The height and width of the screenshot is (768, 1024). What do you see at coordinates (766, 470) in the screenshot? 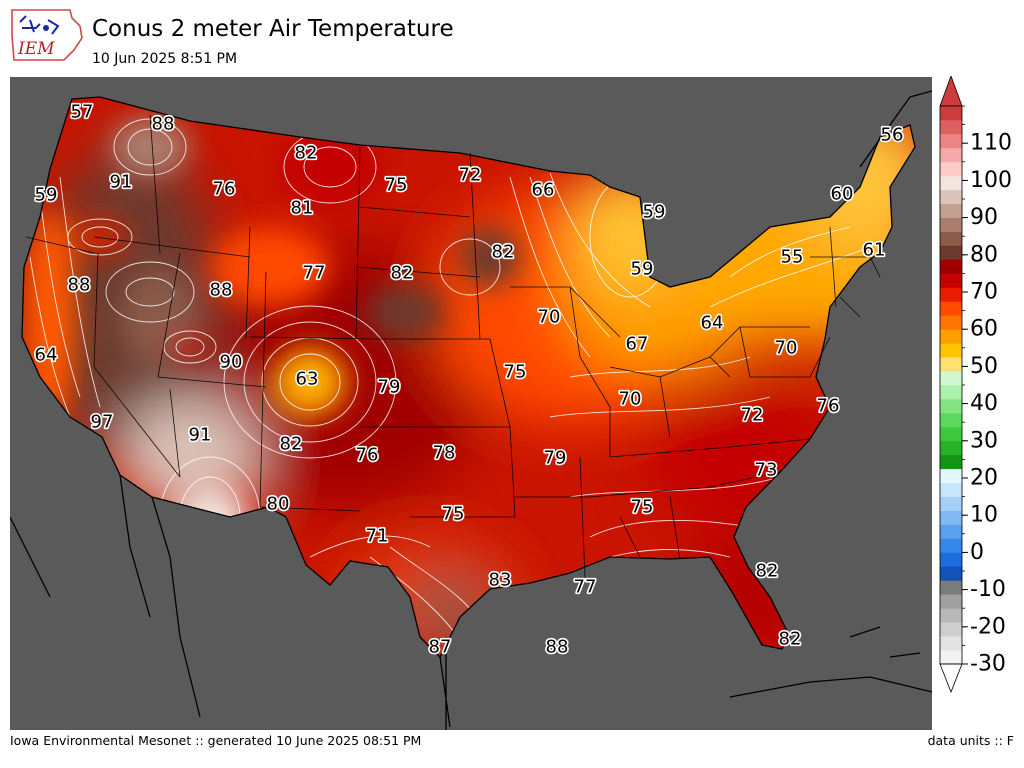
I see `station-temp-label: 73` at bounding box center [766, 470].